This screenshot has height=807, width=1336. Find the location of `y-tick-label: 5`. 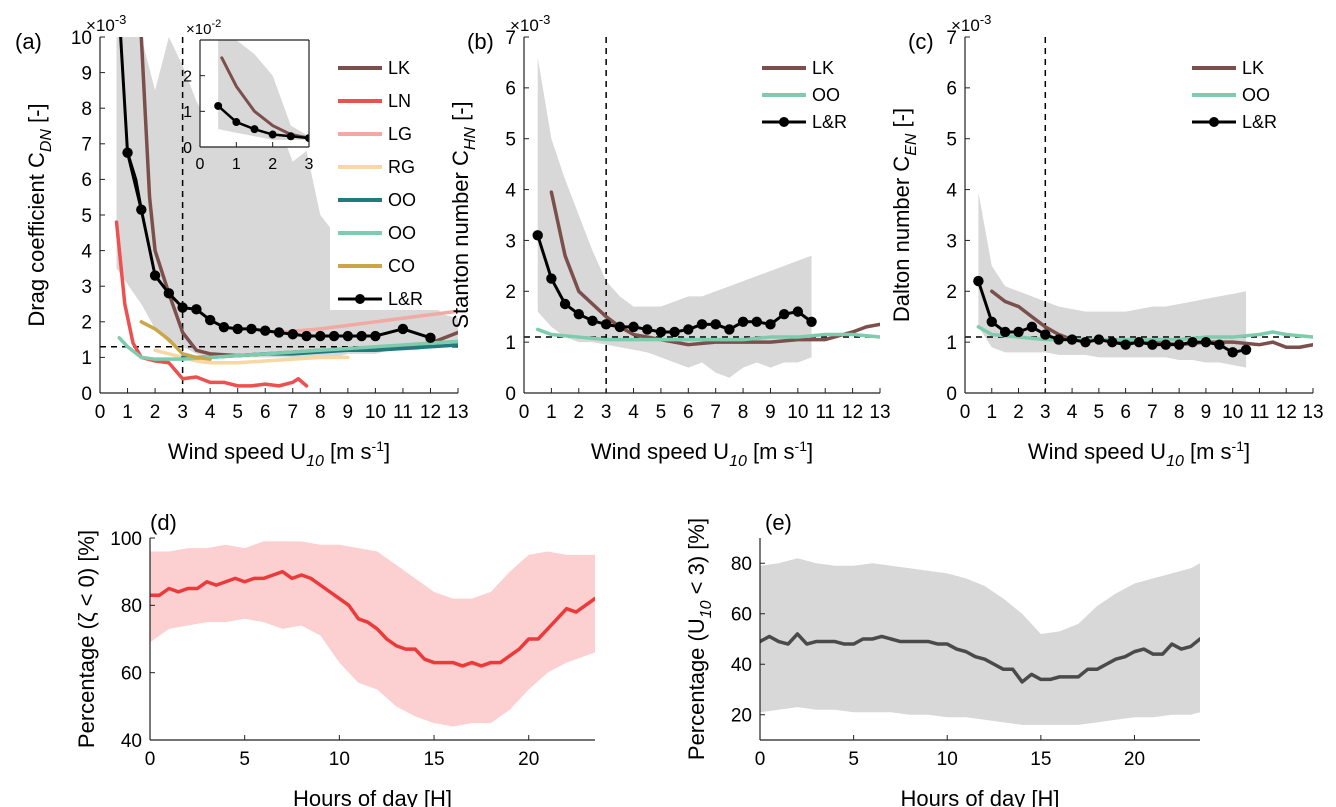

y-tick-label: 5 is located at coordinates (86, 216).